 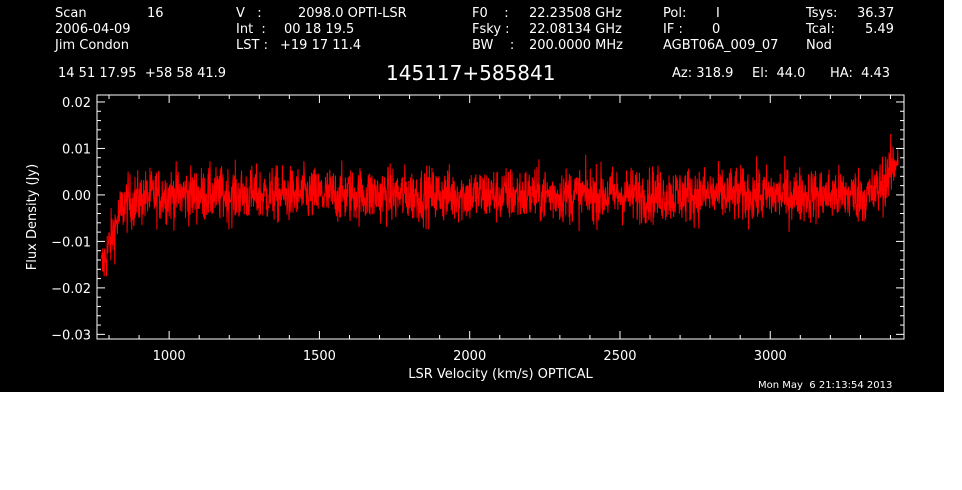 What do you see at coordinates (860, 73) in the screenshot?
I see `hour-angle: HA: 4.43` at bounding box center [860, 73].